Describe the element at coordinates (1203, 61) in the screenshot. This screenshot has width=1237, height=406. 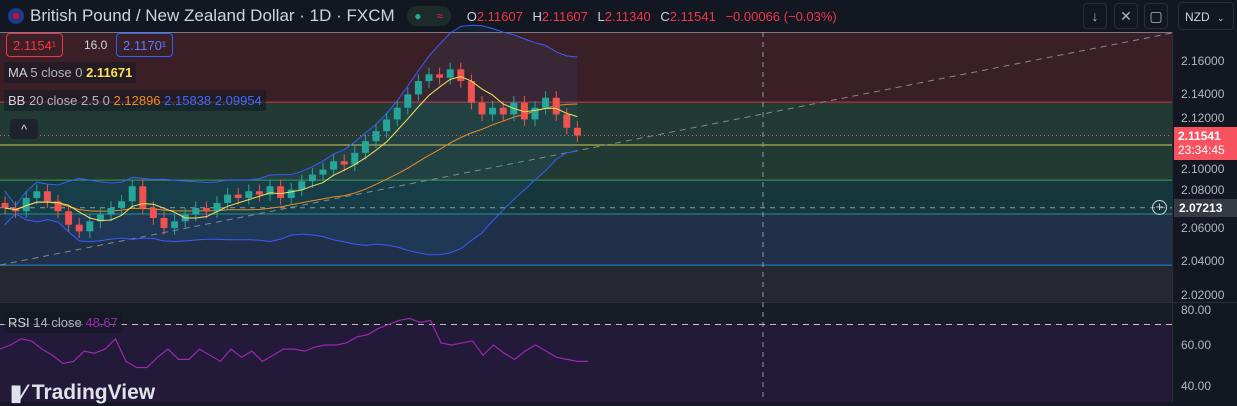
I see `price-tick: 2.16000` at that location.